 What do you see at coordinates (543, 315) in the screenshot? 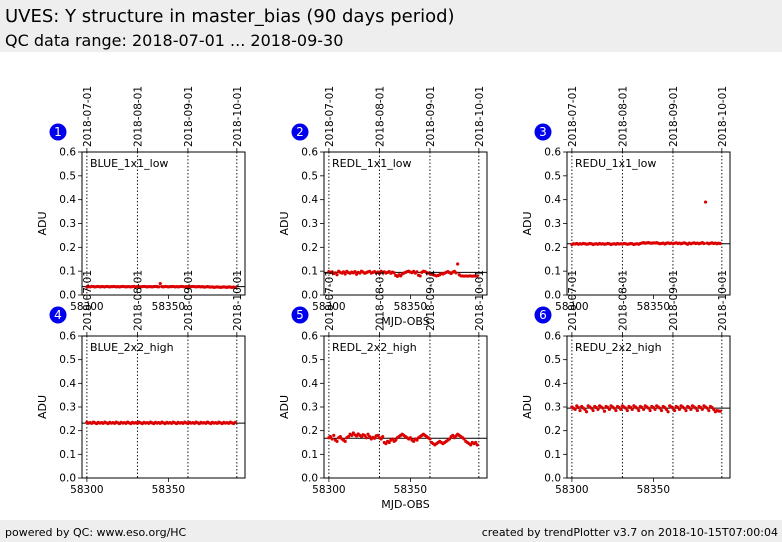
I see `panel-number-label: 6` at bounding box center [543, 315].